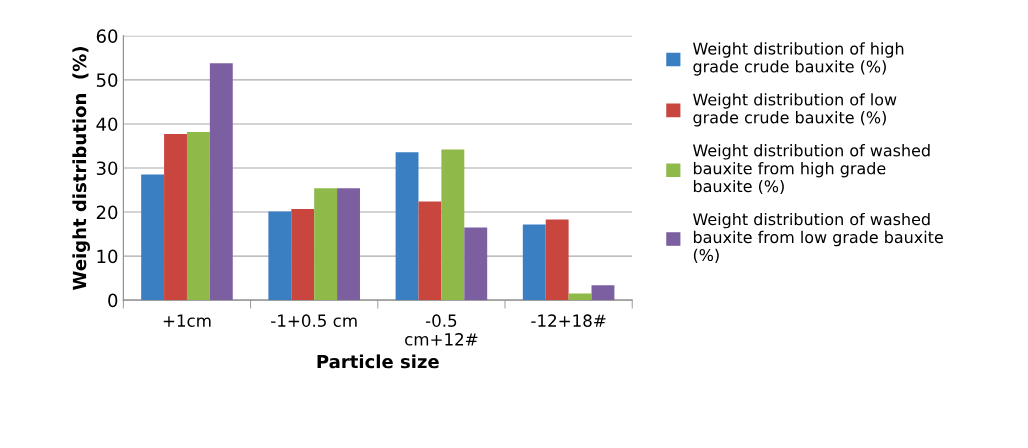 This screenshot has height=448, width=1028. Describe the element at coordinates (187, 320) in the screenshot. I see `x-tick-label: +1cm` at that location.